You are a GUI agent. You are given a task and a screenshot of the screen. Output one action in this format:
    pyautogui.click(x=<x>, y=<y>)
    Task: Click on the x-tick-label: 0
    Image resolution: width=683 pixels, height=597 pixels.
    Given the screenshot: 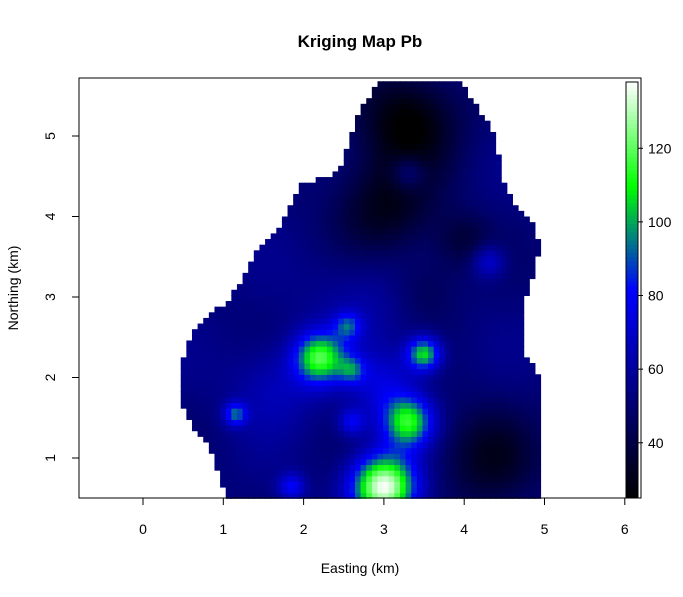 What is the action you would take?
    pyautogui.click(x=143, y=529)
    